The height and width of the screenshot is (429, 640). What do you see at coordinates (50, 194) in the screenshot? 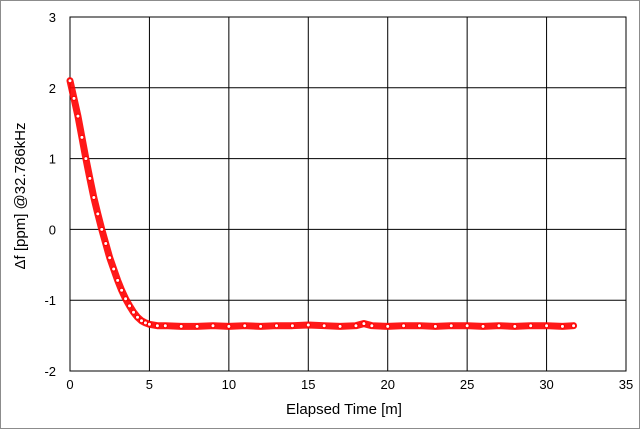
I see `y-tick-labels: -2 -1 0 1 2 3` at bounding box center [50, 194].